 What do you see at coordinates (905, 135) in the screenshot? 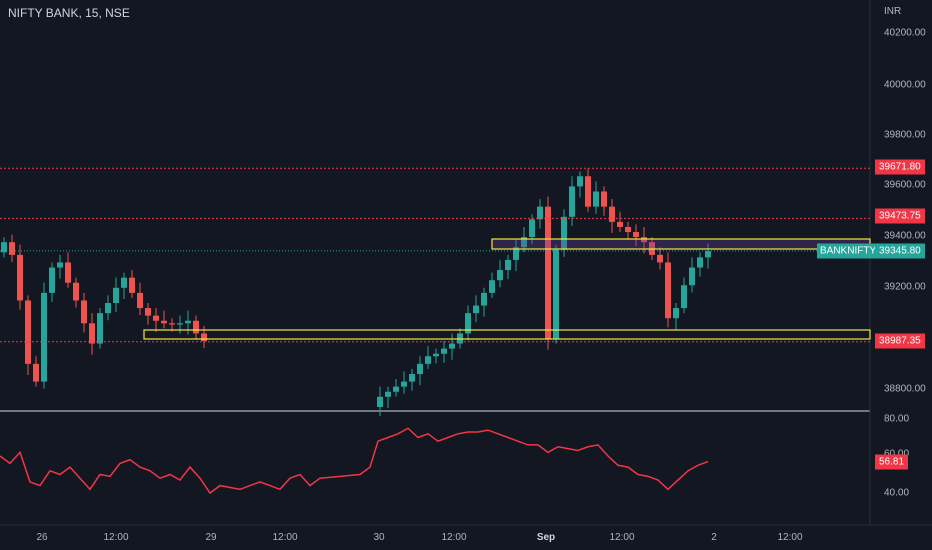
I see `price-tick: 39800.00` at bounding box center [905, 135].